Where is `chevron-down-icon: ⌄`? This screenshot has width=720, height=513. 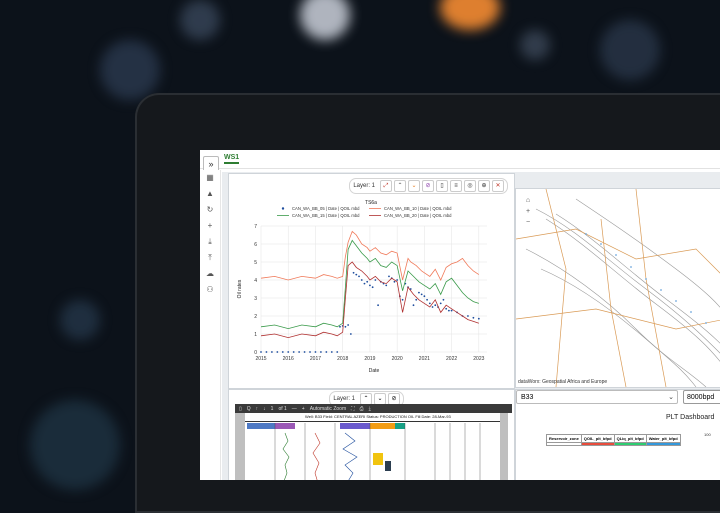 chevron-down-icon: ⌄ is located at coordinates (671, 397).